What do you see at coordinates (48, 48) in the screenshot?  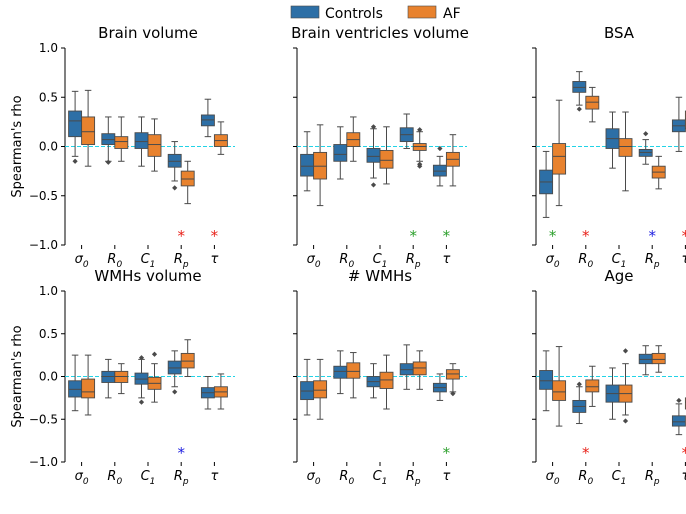 I see `y-tick-label: 1.0` at bounding box center [48, 48].